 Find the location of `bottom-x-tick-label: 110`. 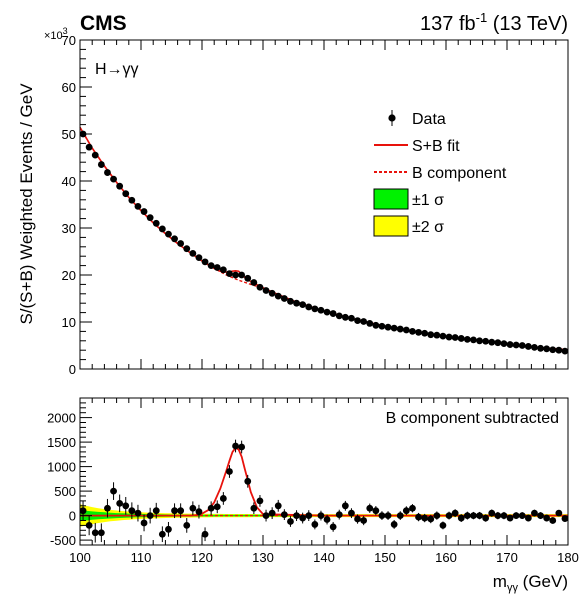

bottom-x-tick-label: 110 is located at coordinates (141, 557).